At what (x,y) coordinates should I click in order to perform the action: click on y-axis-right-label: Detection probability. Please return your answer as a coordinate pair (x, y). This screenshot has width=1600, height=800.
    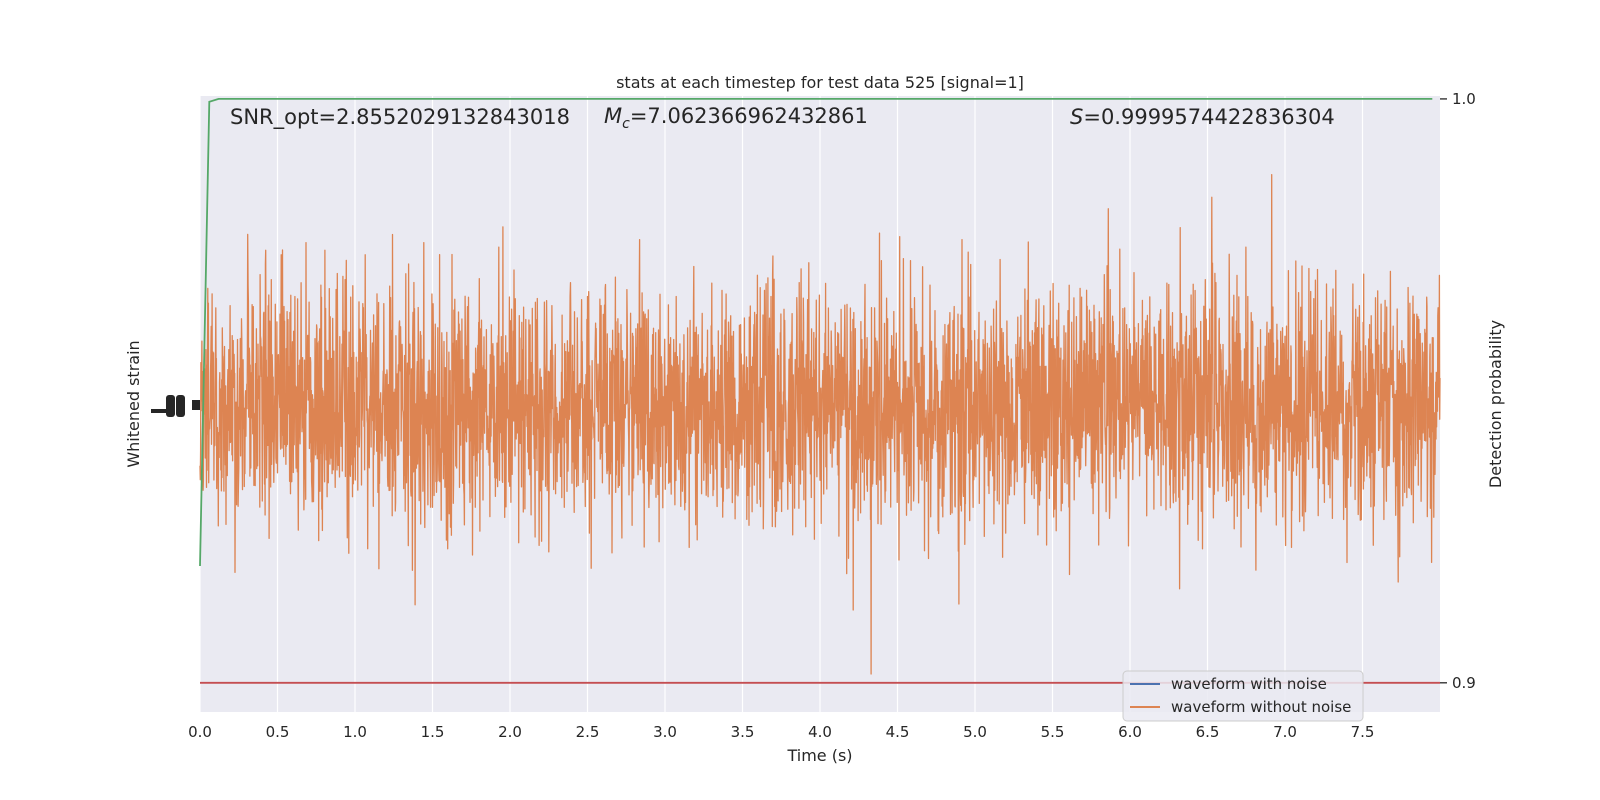
    Looking at the image, I should click on (1495, 404).